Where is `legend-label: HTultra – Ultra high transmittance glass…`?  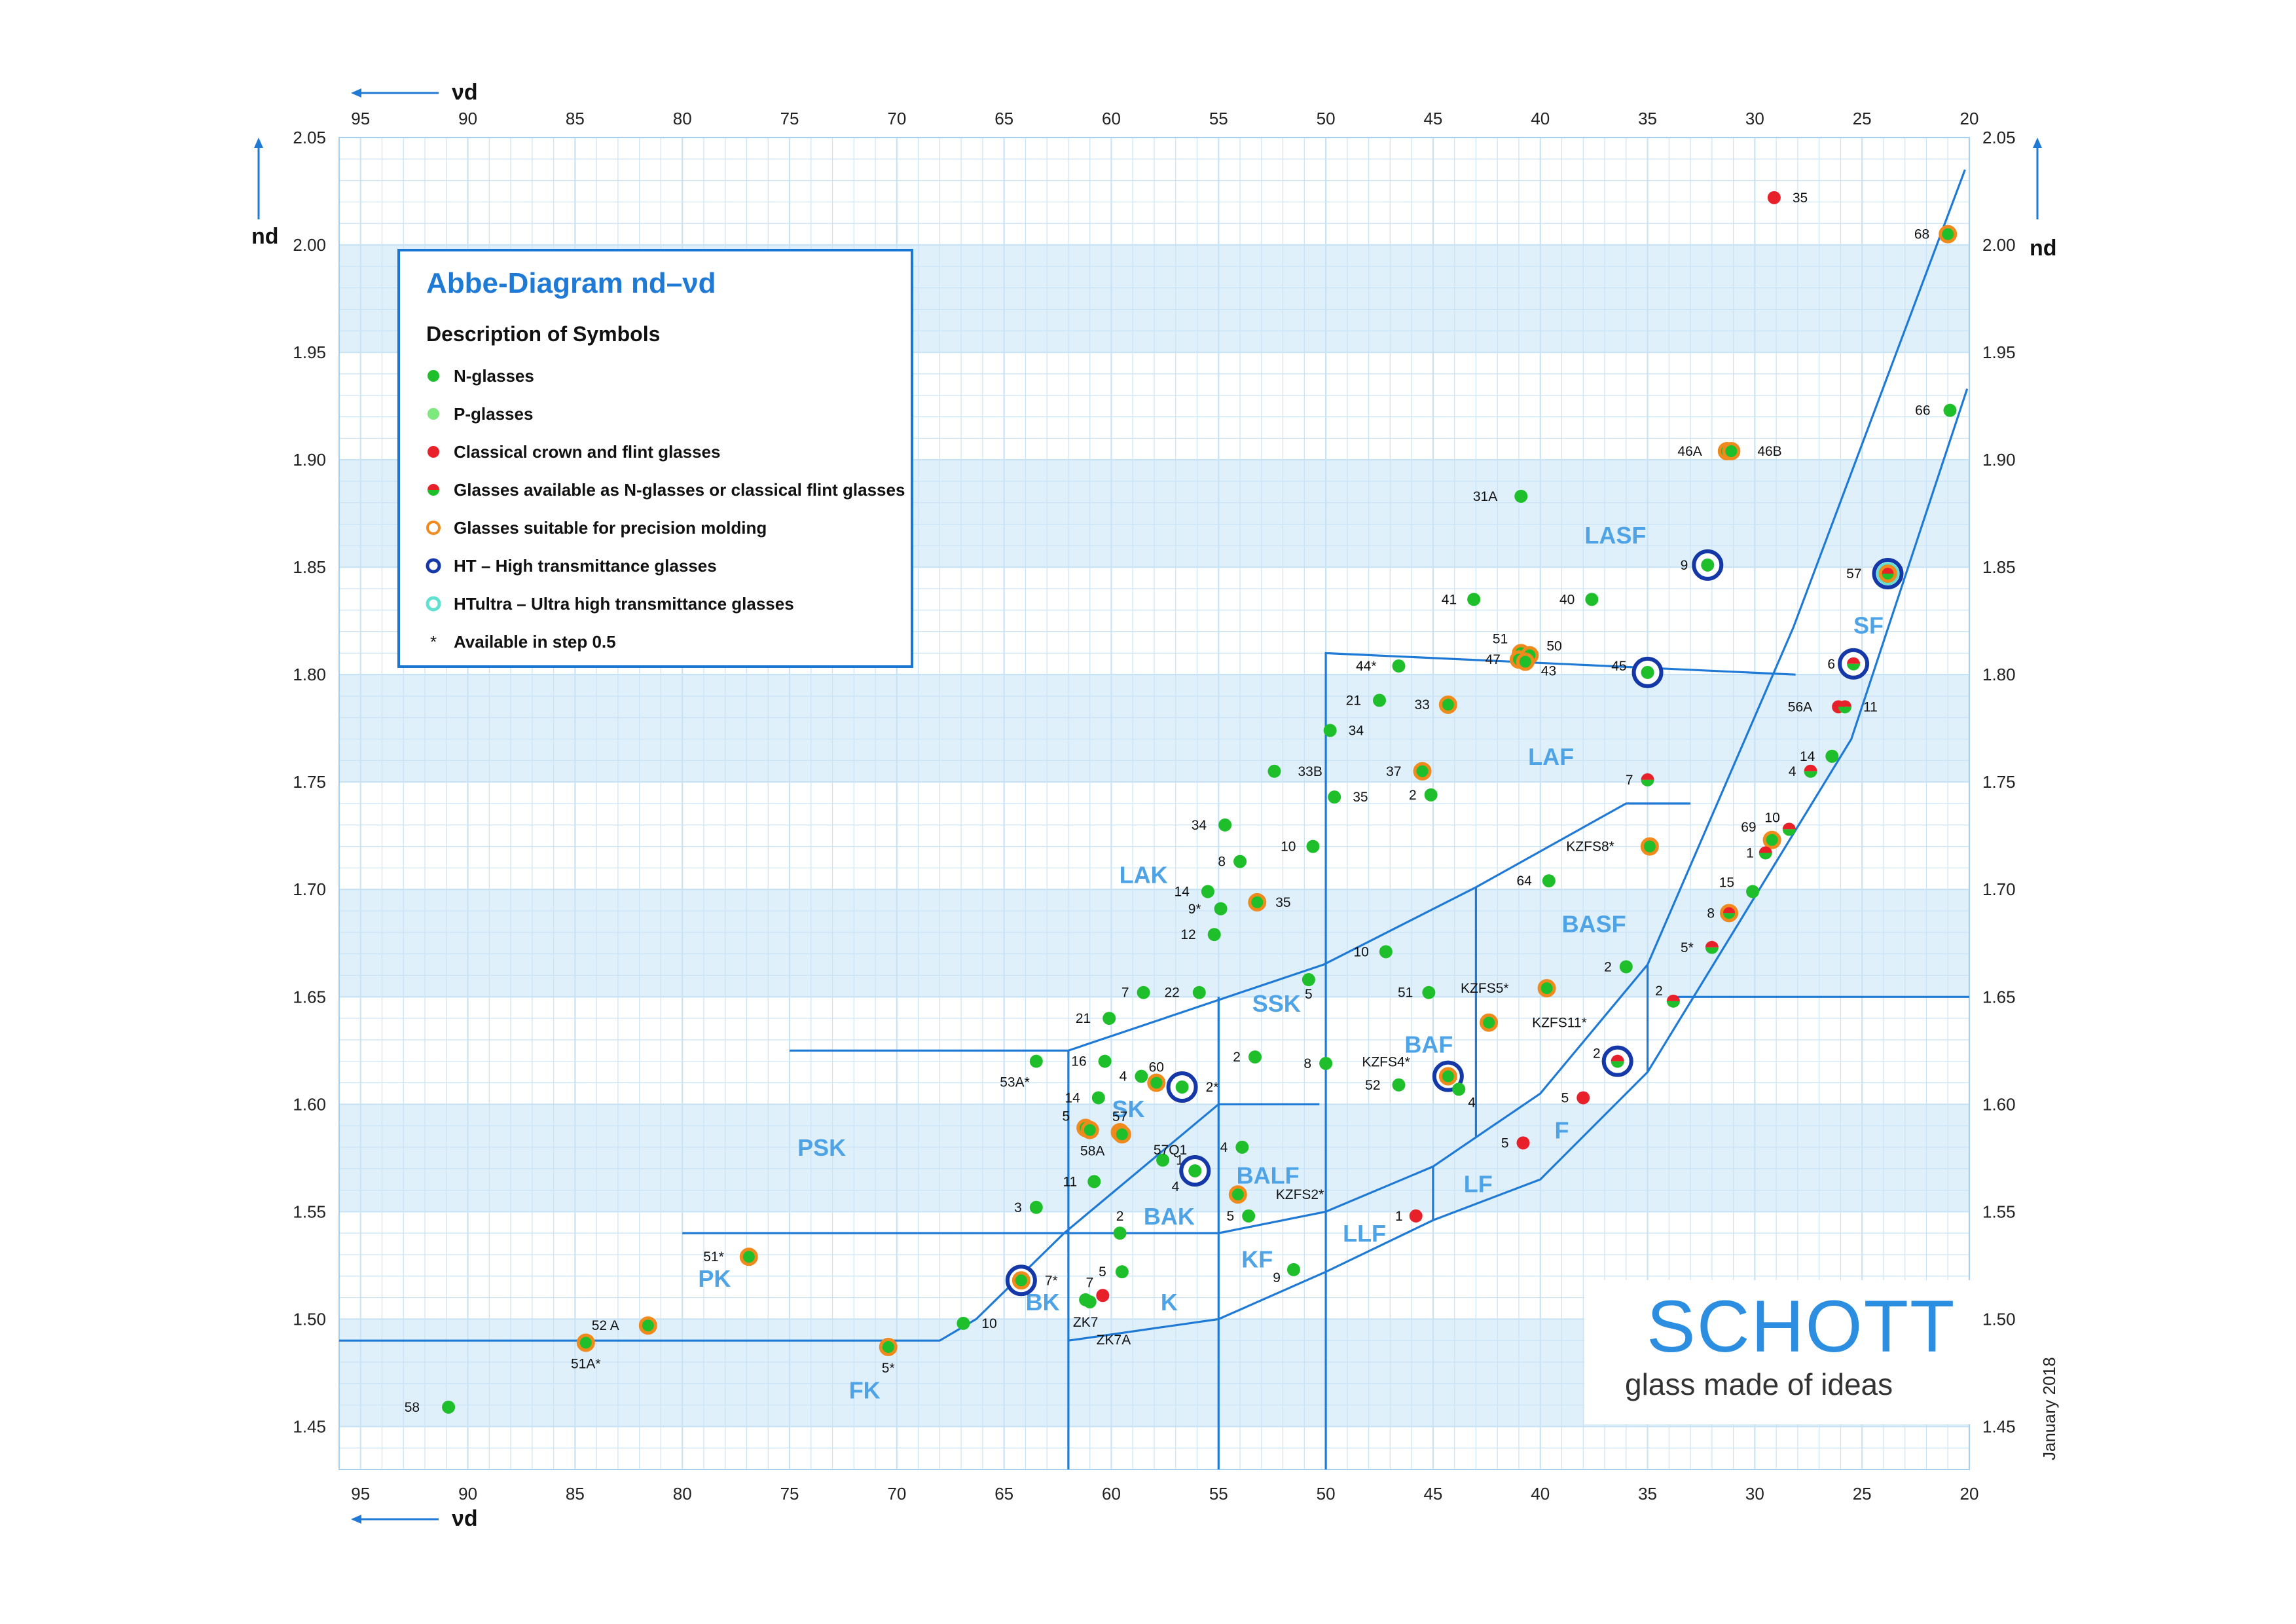 legend-label: HTultra – Ultra high transmittance glass… is located at coordinates (624, 603).